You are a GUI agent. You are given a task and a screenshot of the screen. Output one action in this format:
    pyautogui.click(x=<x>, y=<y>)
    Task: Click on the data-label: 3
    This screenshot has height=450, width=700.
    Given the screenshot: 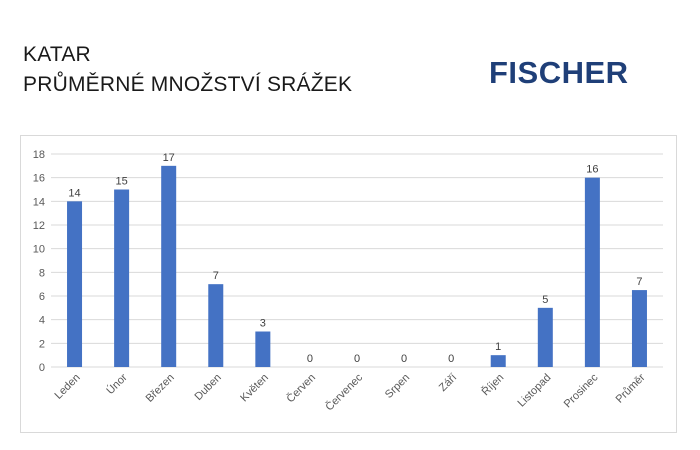 What is the action you would take?
    pyautogui.click(x=263, y=324)
    